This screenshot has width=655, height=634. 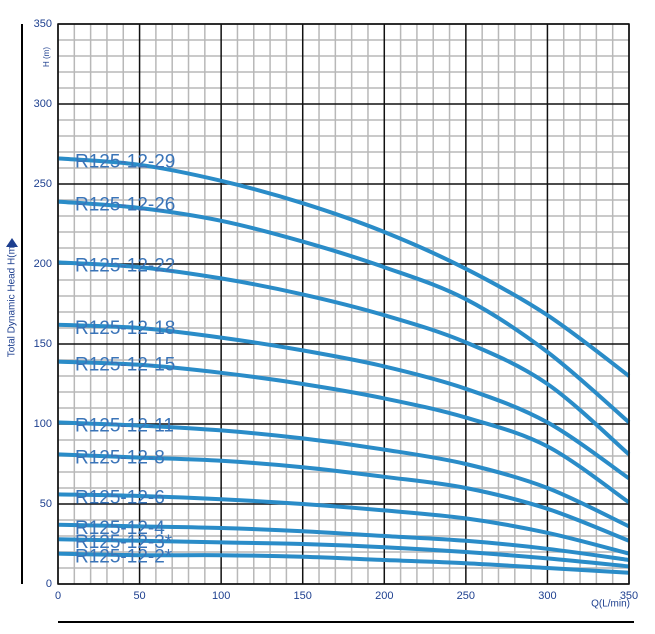 What do you see at coordinates (46, 504) in the screenshot?
I see `y-tick-label: 50` at bounding box center [46, 504].